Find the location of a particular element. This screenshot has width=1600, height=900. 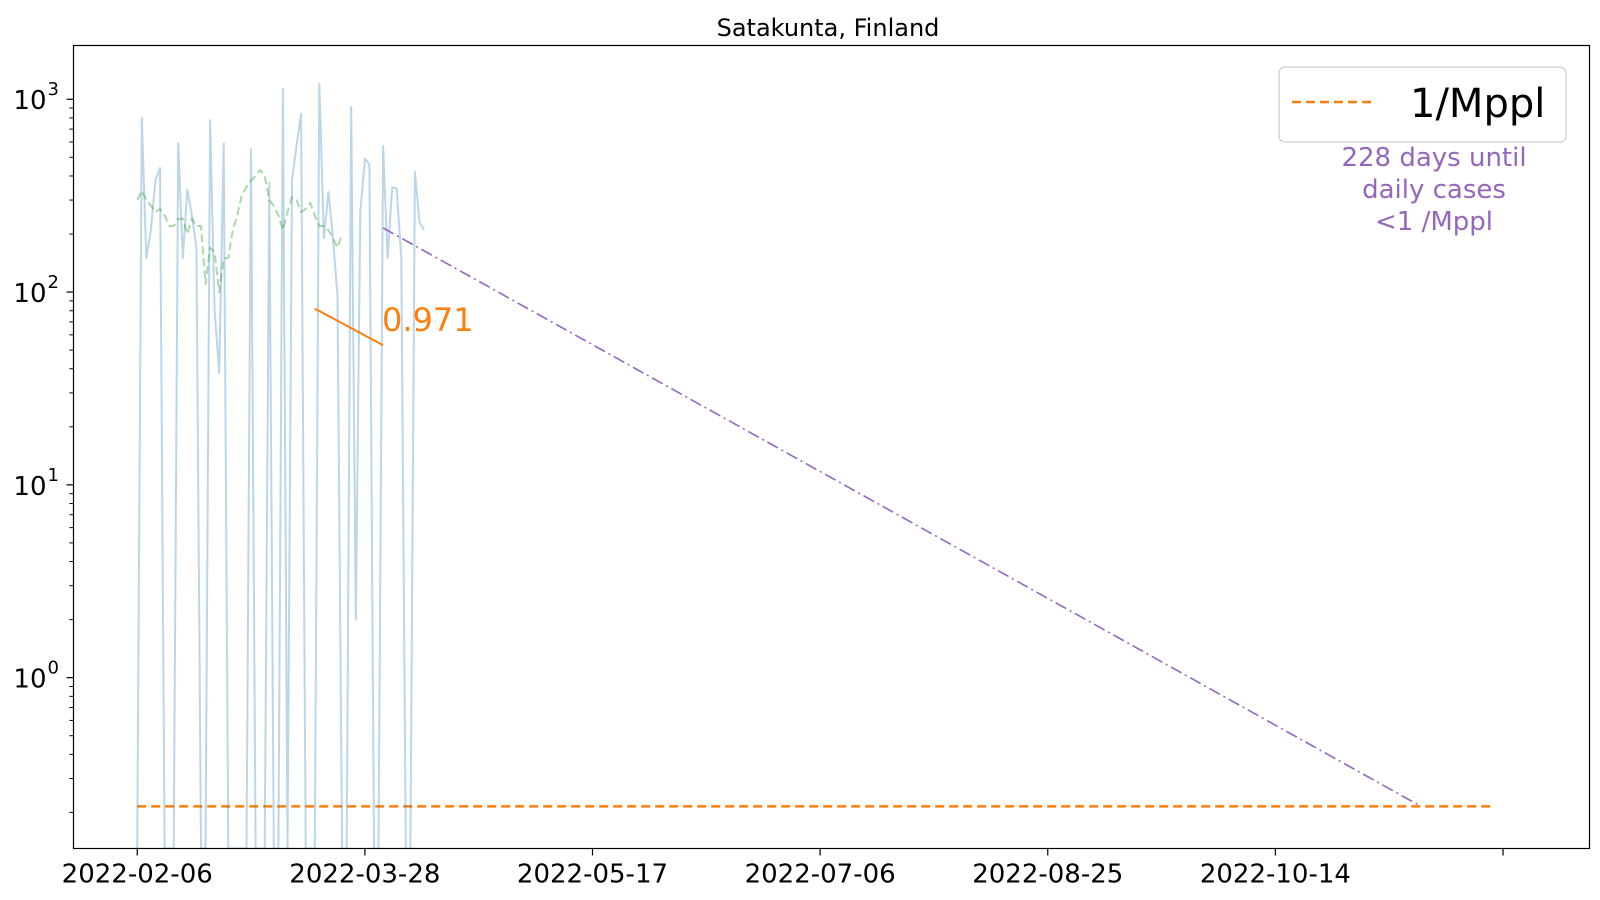

x-tick-label: 2022-10-14 is located at coordinates (1275, 875).